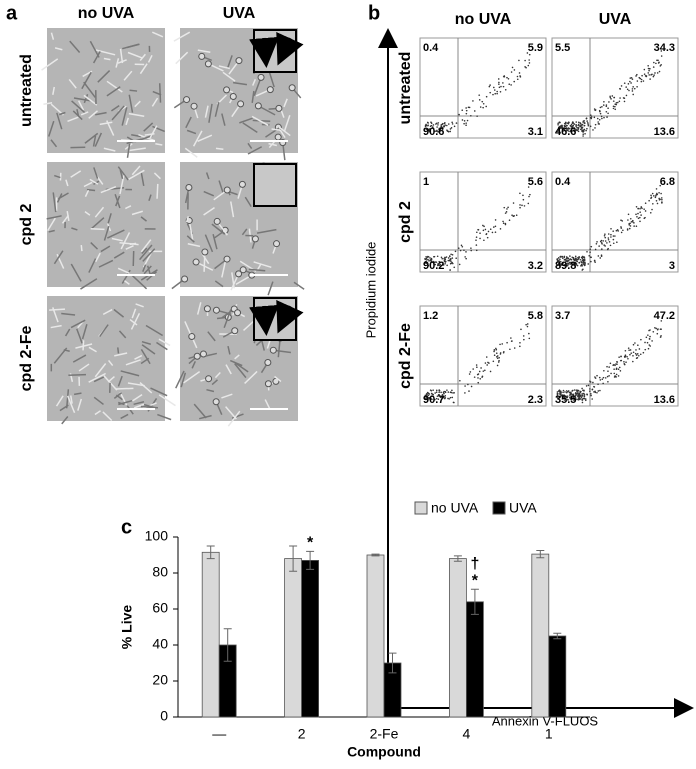 This screenshot has width=696, height=769. I want to click on quadrant-value: 90.6, so click(433, 132).